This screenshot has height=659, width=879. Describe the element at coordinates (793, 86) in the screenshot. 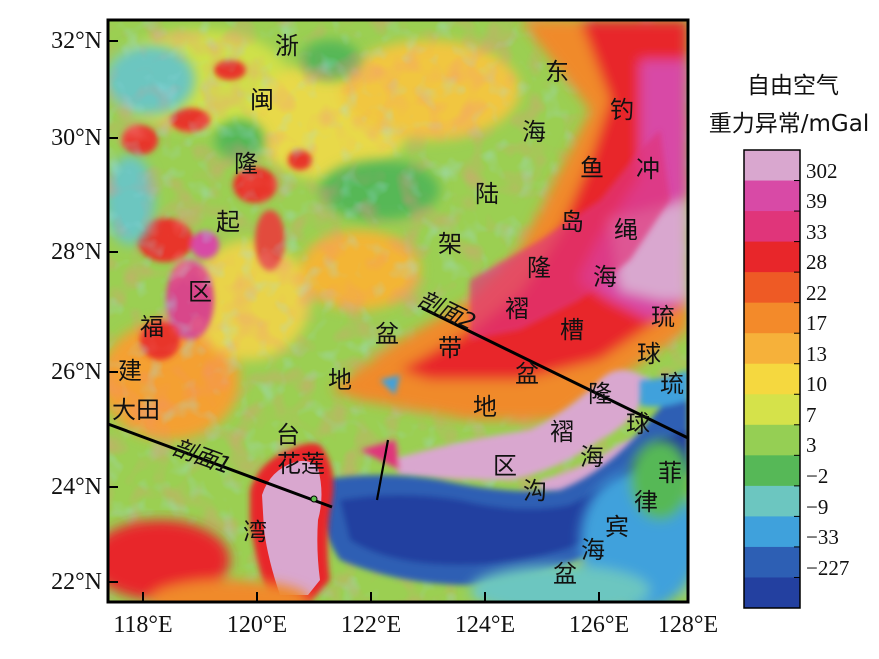

I see `legend-title-line1: 自由空气` at that location.